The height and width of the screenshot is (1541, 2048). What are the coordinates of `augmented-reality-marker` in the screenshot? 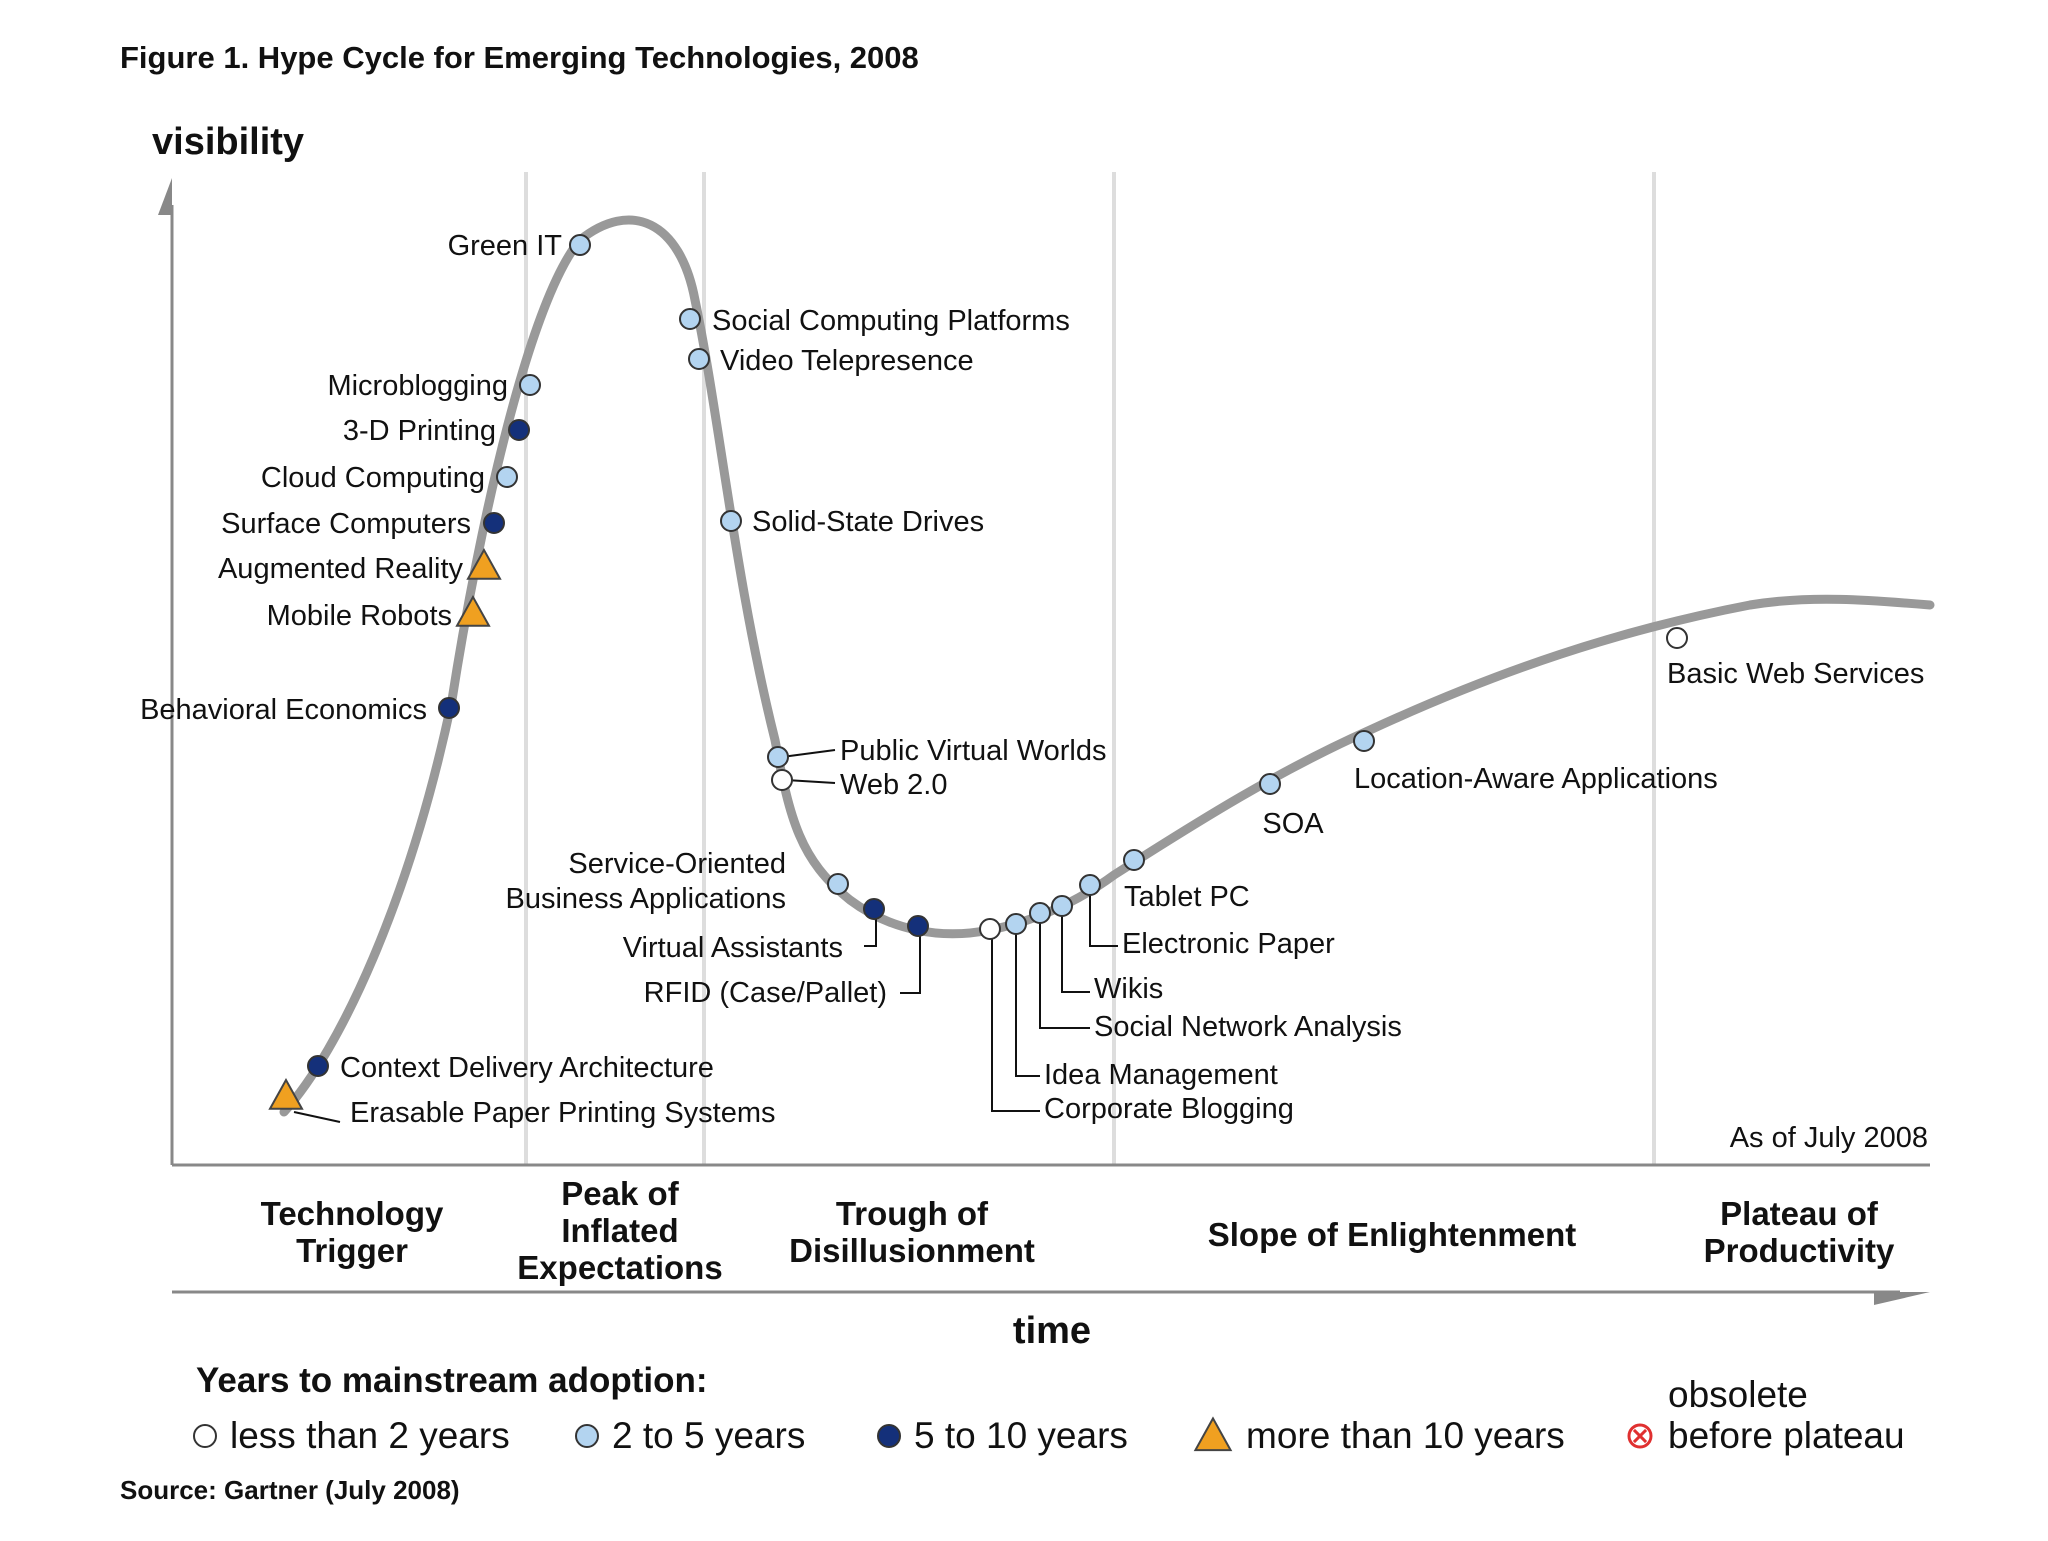 It's located at (484, 563).